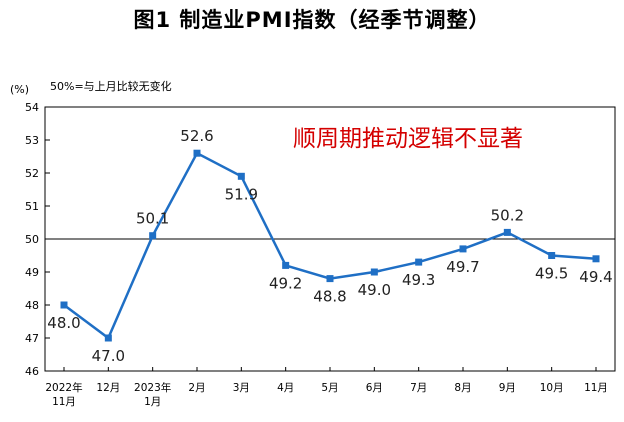  I want to click on data-label: 48.0, so click(63, 323).